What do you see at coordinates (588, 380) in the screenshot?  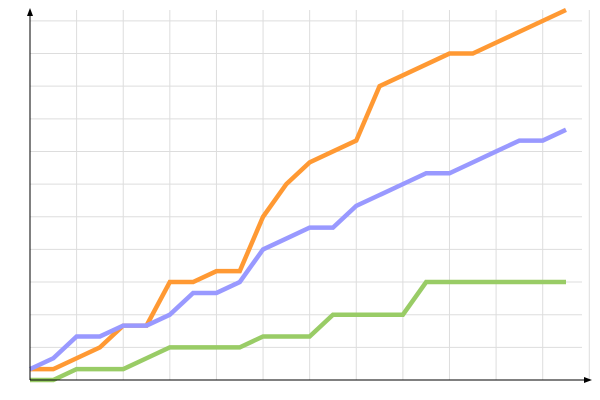 I see `x-axis-arrow-icon` at bounding box center [588, 380].